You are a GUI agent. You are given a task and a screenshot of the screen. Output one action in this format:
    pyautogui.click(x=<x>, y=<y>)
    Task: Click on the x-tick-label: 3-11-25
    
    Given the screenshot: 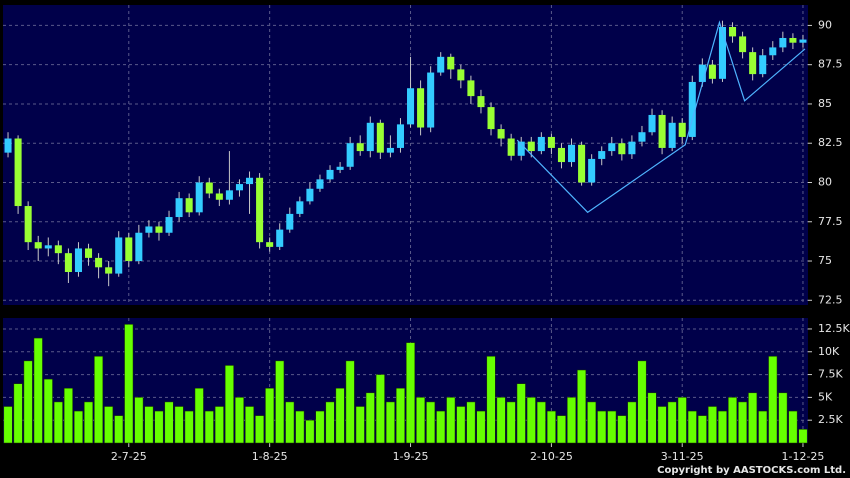 What is the action you would take?
    pyautogui.click(x=682, y=456)
    